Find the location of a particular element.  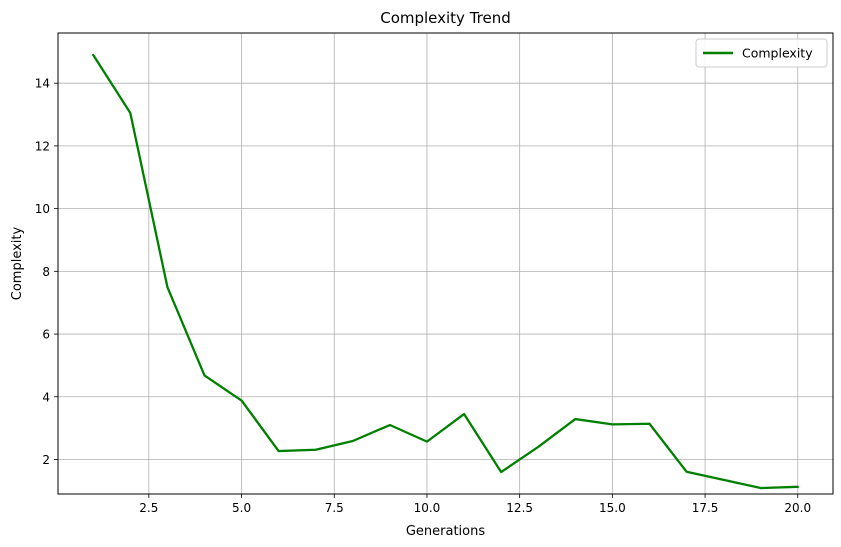

x-tick-label: 15.0 is located at coordinates (612, 508).